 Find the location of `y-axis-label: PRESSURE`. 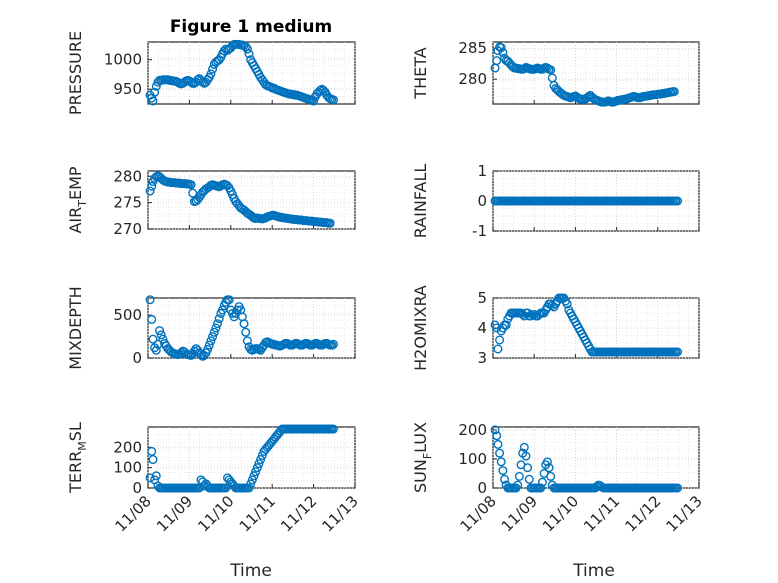

y-axis-label: PRESSURE is located at coordinates (75, 73).